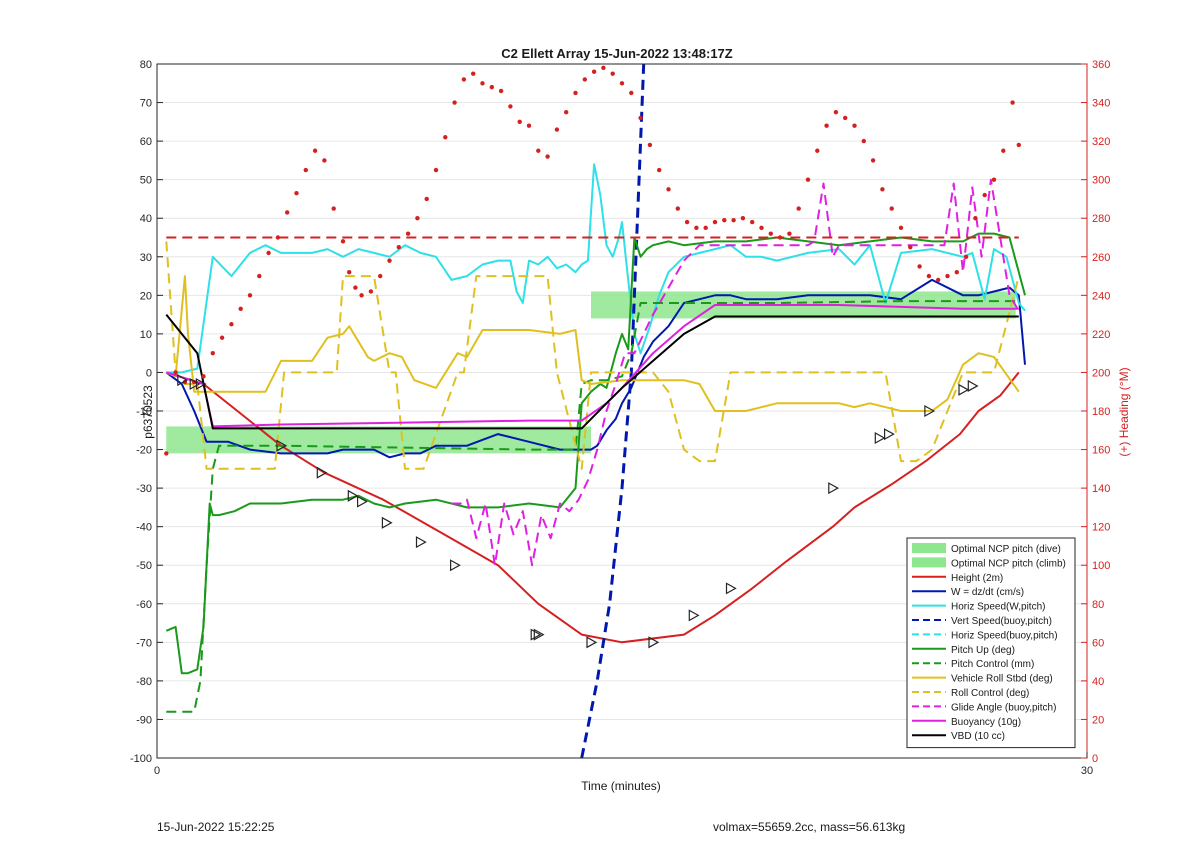 The height and width of the screenshot is (851, 1200). I want to click on legend-label: Horiz Speed(buoy,pitch), so click(1004, 635).